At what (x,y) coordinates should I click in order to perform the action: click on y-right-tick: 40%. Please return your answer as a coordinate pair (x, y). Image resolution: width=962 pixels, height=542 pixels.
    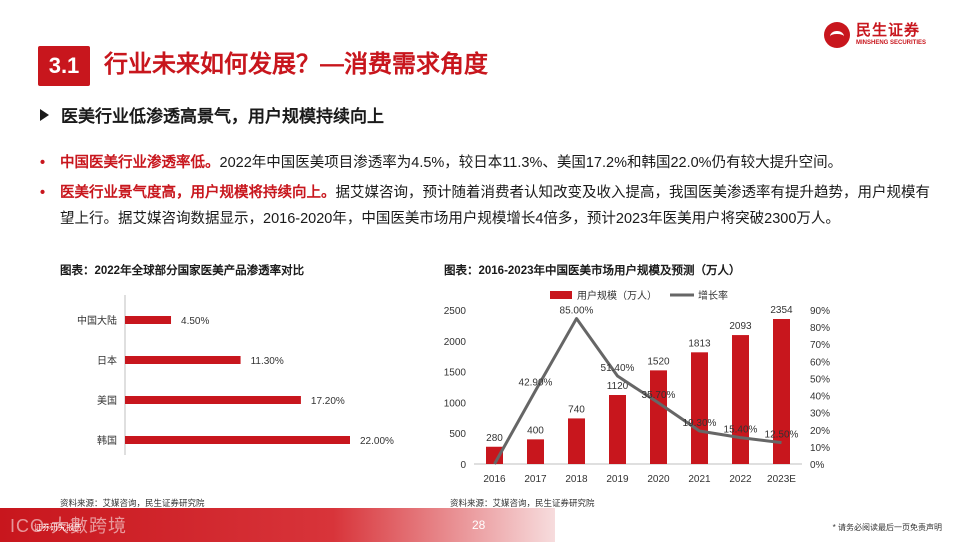
    Looking at the image, I should click on (820, 397).